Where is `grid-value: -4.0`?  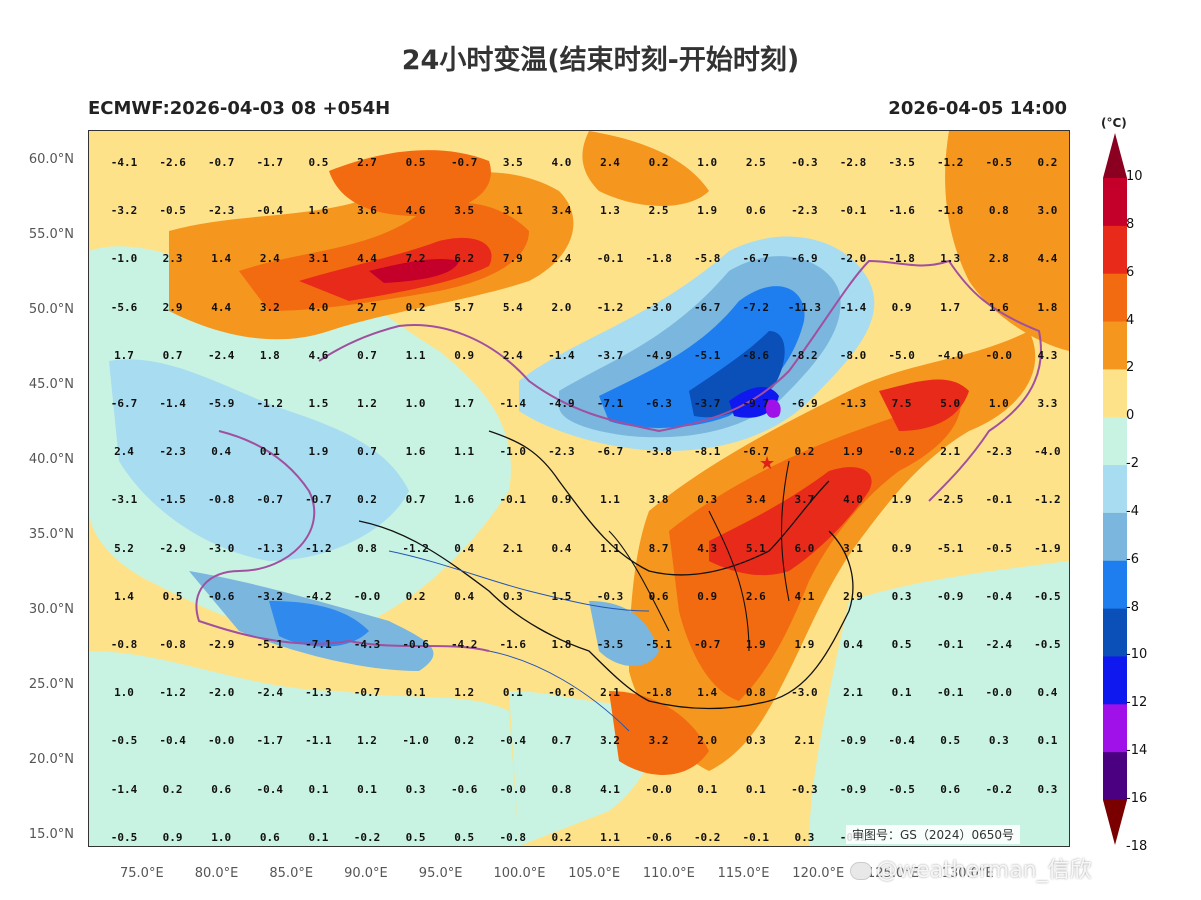 grid-value: -4.0 is located at coordinates (1047, 452).